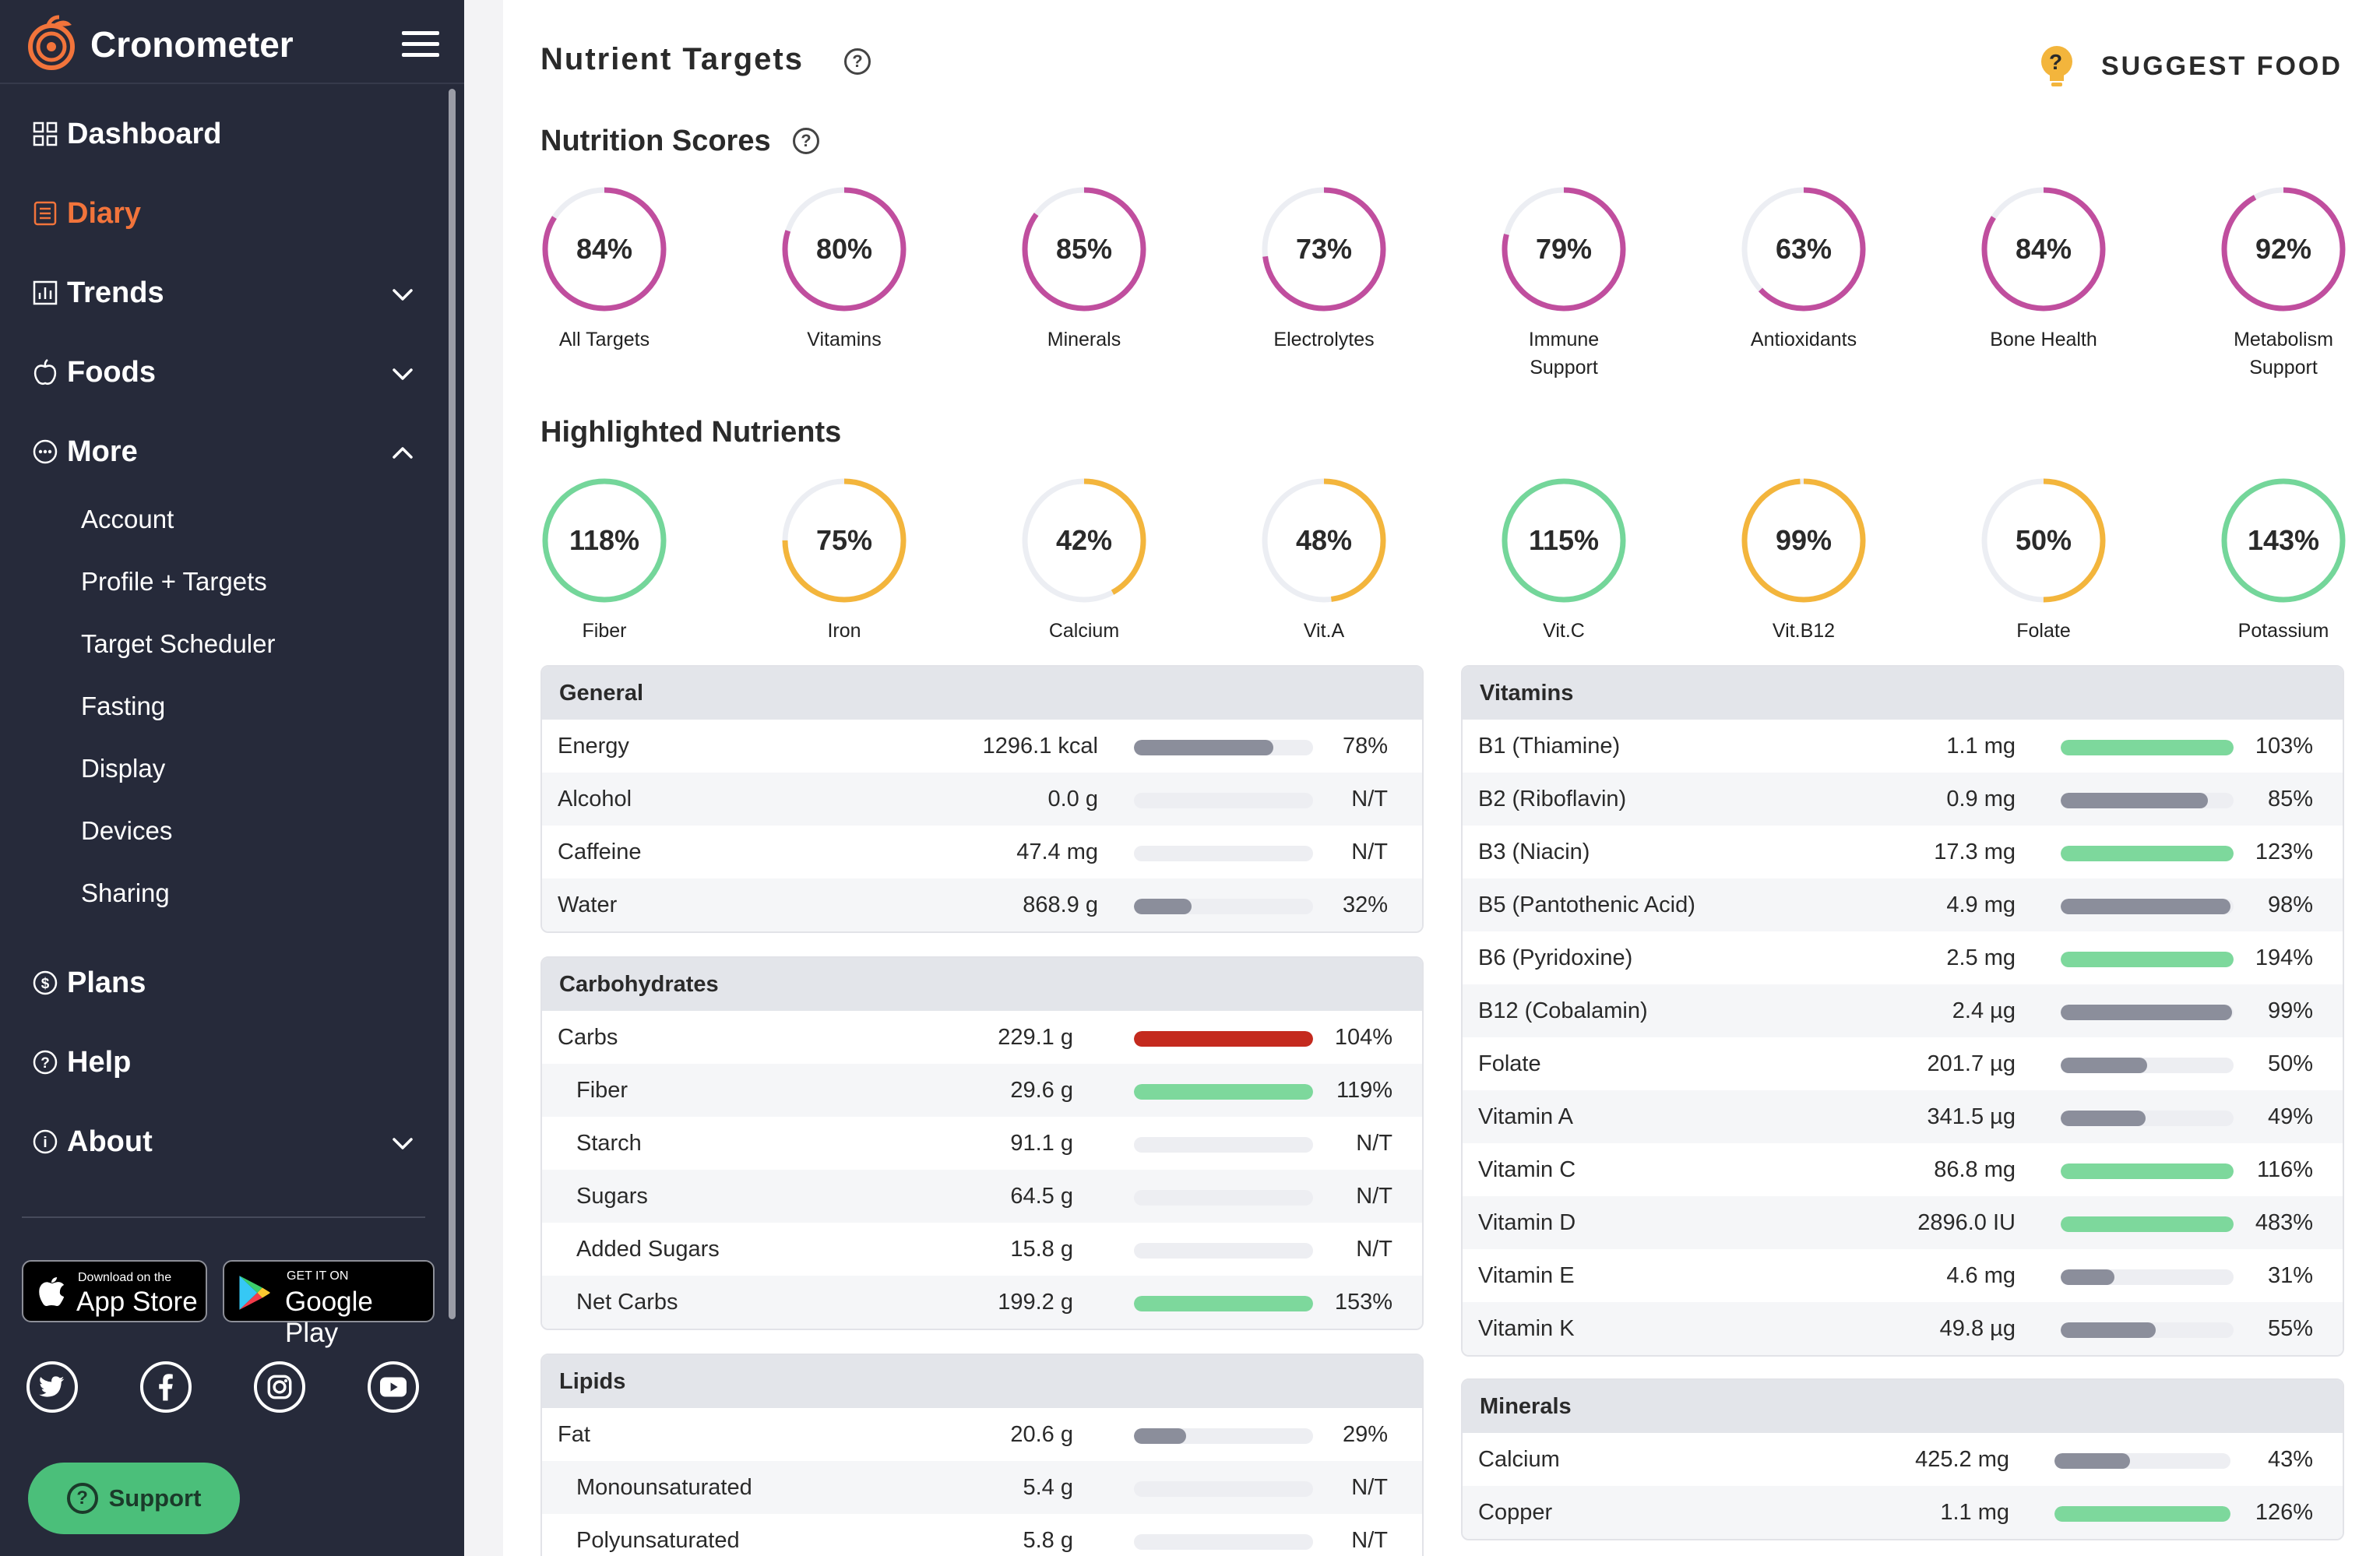 Image resolution: width=2380 pixels, height=1556 pixels. Describe the element at coordinates (2284, 1512) in the screenshot. I see `nutrient-percent: 126%` at that location.